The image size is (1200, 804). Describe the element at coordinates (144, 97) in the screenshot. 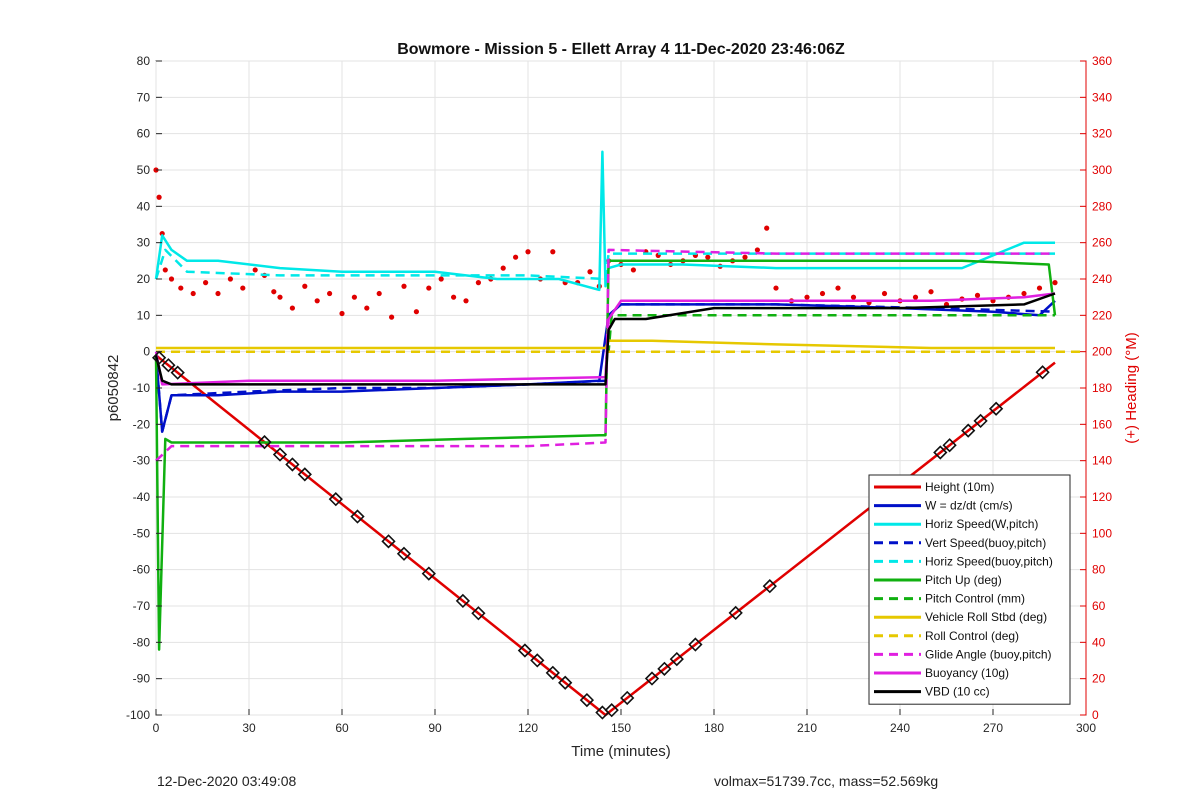

I see `y-tick-label-left: 70` at that location.